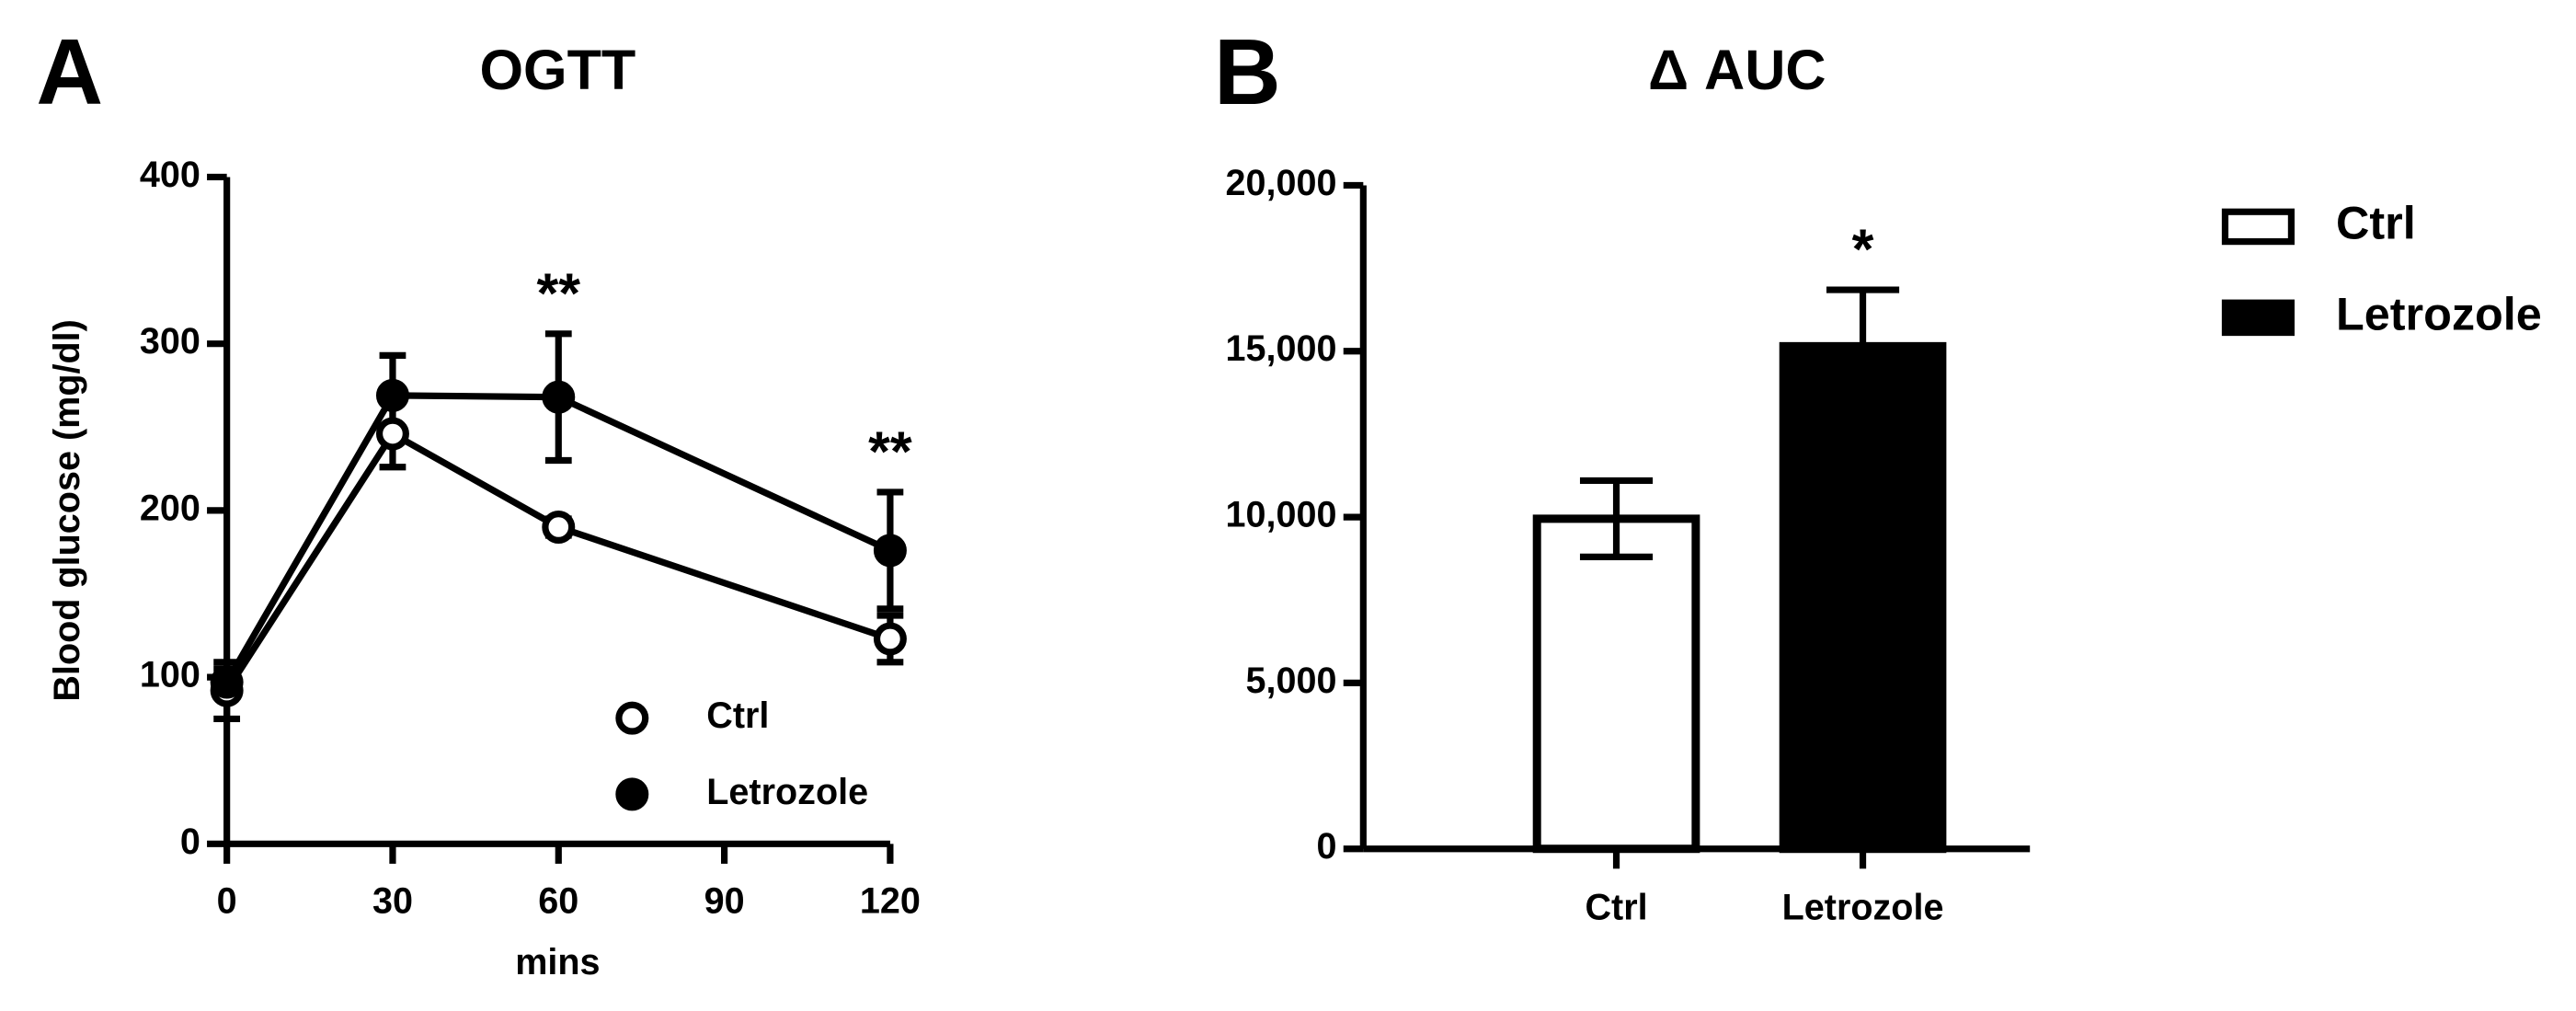  I want to click on y-tick-label: 200, so click(170, 508).